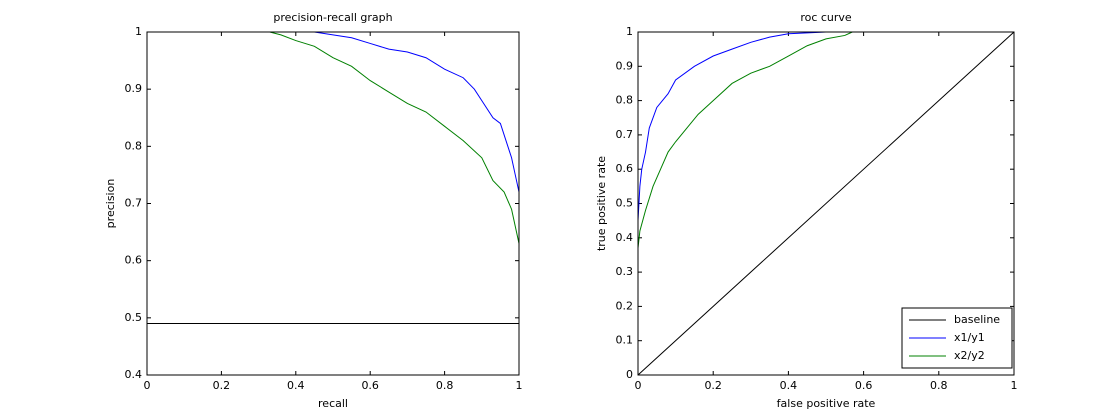 The height and width of the screenshot is (420, 1120). What do you see at coordinates (969, 337) in the screenshot?
I see `legend-label: x1/y1` at bounding box center [969, 337].